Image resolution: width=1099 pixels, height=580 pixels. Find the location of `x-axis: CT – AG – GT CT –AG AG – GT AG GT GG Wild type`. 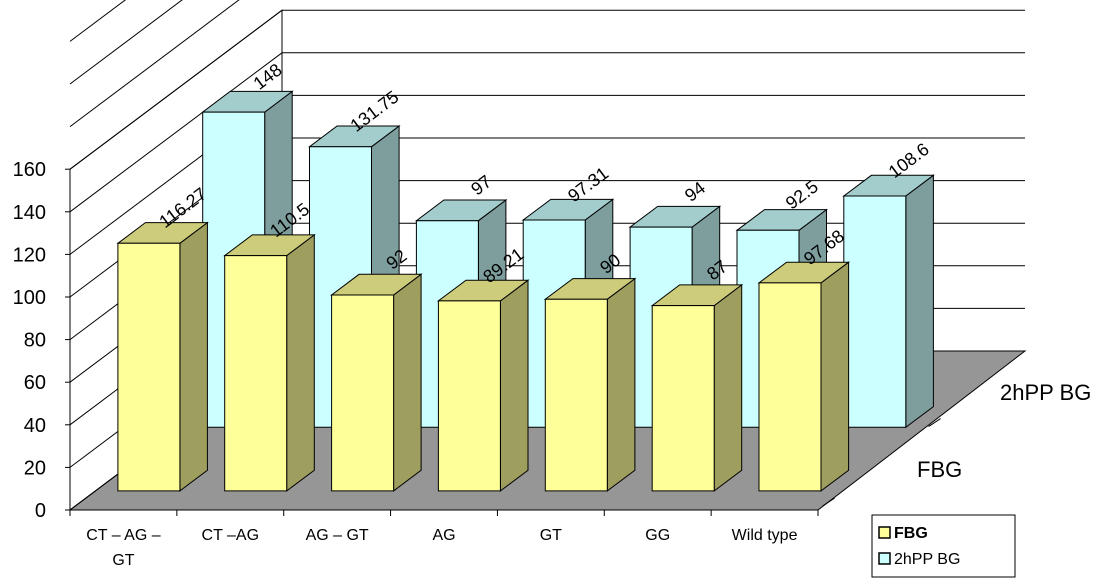

x-axis: CT – AG – GT CT –AG AG – GT AG GT GG Wild type is located at coordinates (444, 539).